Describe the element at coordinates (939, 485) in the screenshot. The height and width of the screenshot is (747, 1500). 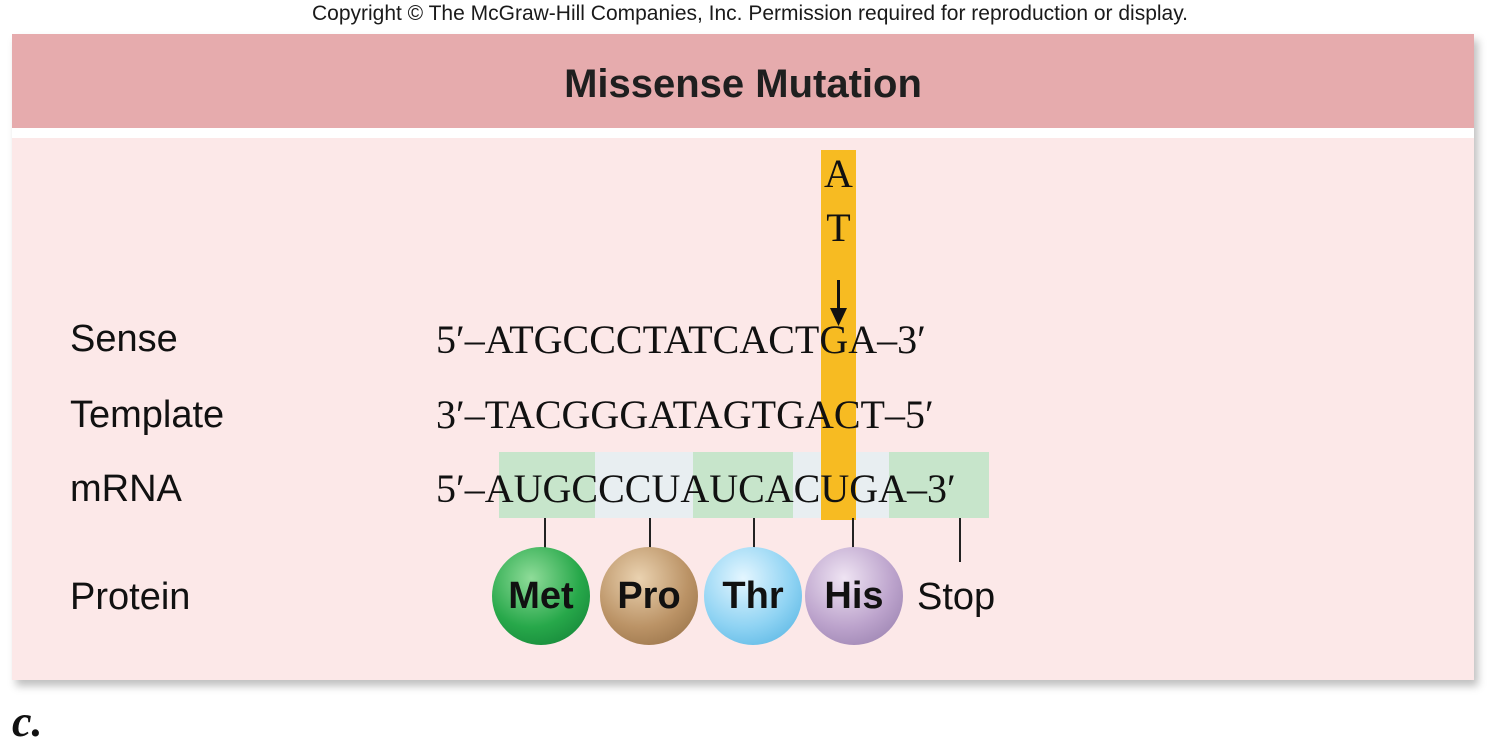
I see `codon-highlight-stop` at that location.